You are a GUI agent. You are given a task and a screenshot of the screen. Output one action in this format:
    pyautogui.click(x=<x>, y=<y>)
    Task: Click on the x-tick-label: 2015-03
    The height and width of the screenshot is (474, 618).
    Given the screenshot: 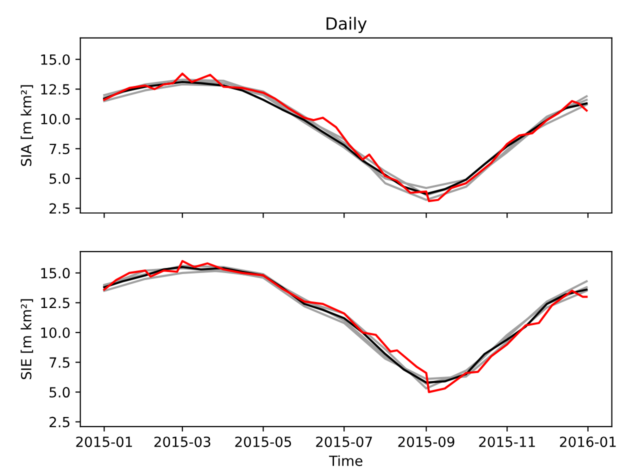 What is the action you would take?
    pyautogui.click(x=182, y=442)
    